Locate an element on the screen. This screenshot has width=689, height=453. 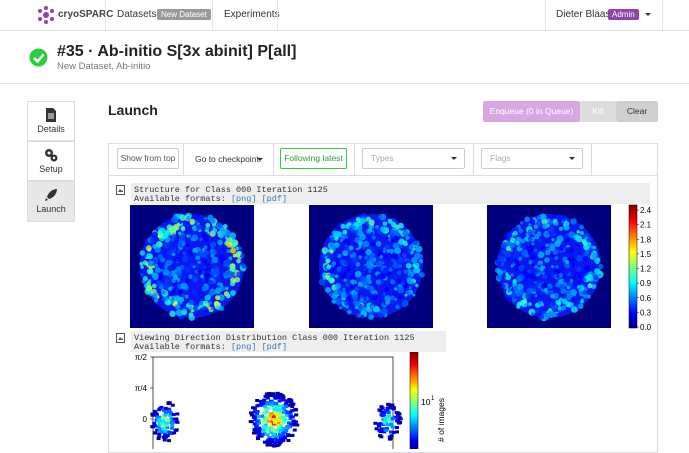
checkpoint-dropdown: Go to checkpoint: is located at coordinates (228, 159).